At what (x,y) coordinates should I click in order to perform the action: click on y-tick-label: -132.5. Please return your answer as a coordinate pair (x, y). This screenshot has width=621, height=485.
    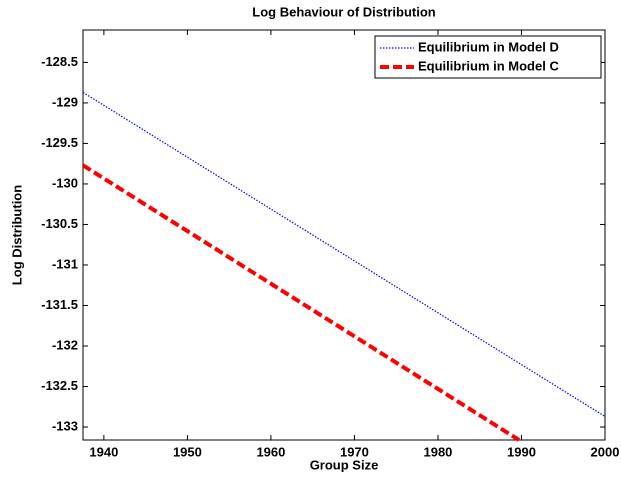
    Looking at the image, I should click on (59, 385).